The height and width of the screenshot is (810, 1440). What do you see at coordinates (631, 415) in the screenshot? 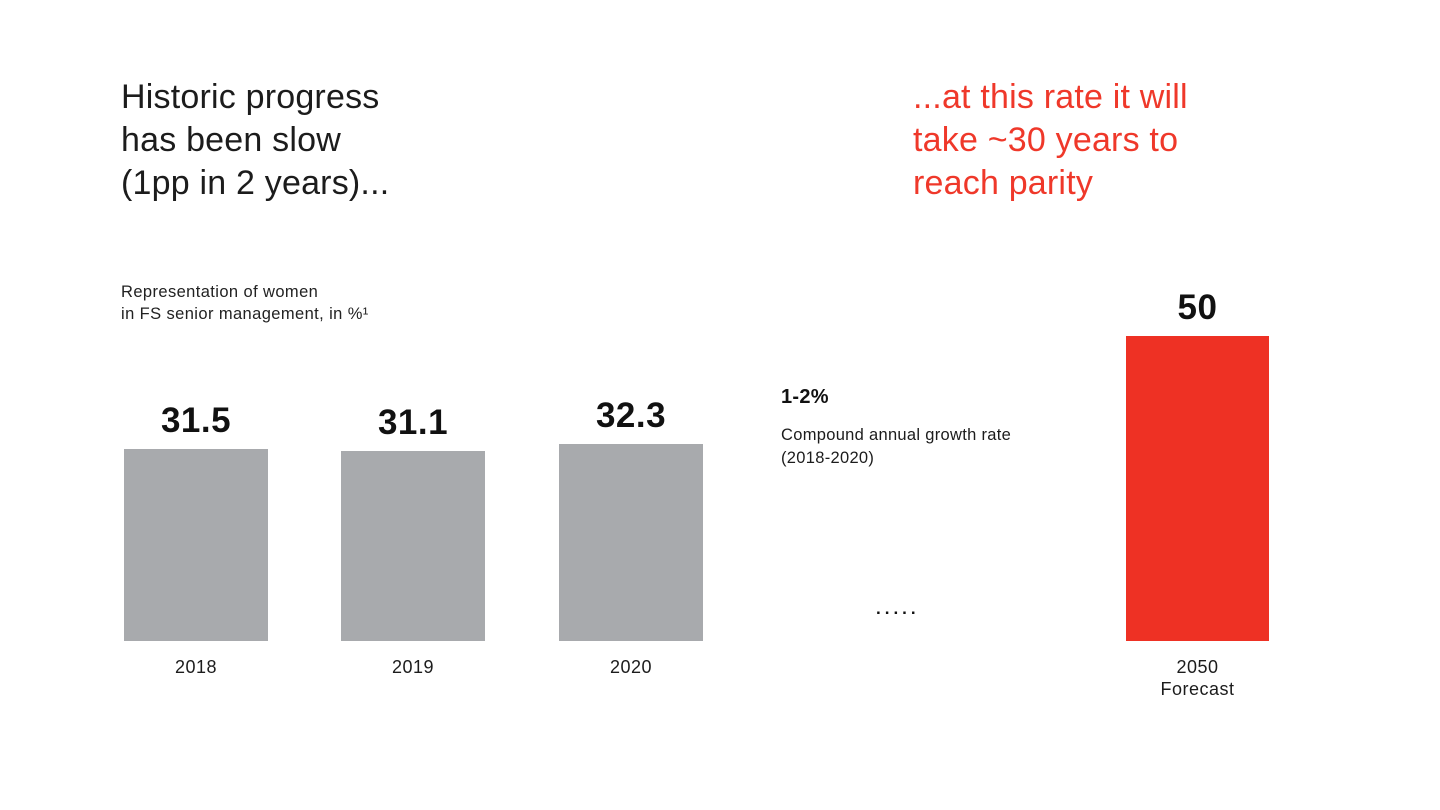
I see `bar-value-label: 32.3` at bounding box center [631, 415].